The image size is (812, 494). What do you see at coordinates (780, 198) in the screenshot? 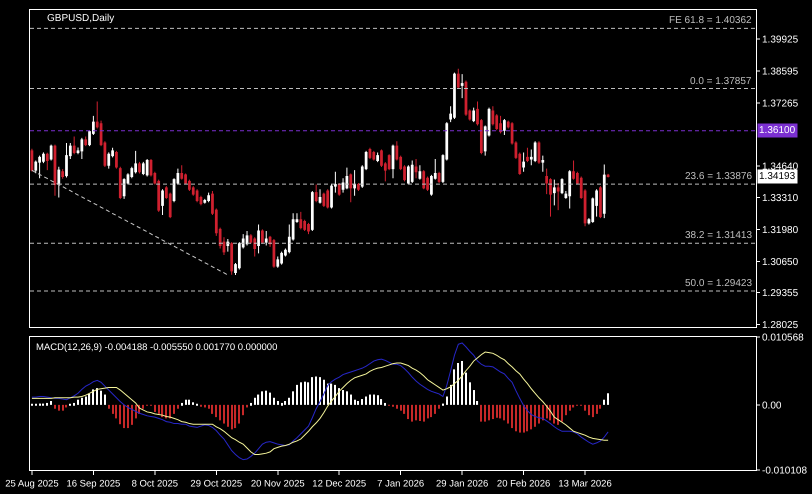
I see `y-tick-label: 1.33310` at bounding box center [780, 198].